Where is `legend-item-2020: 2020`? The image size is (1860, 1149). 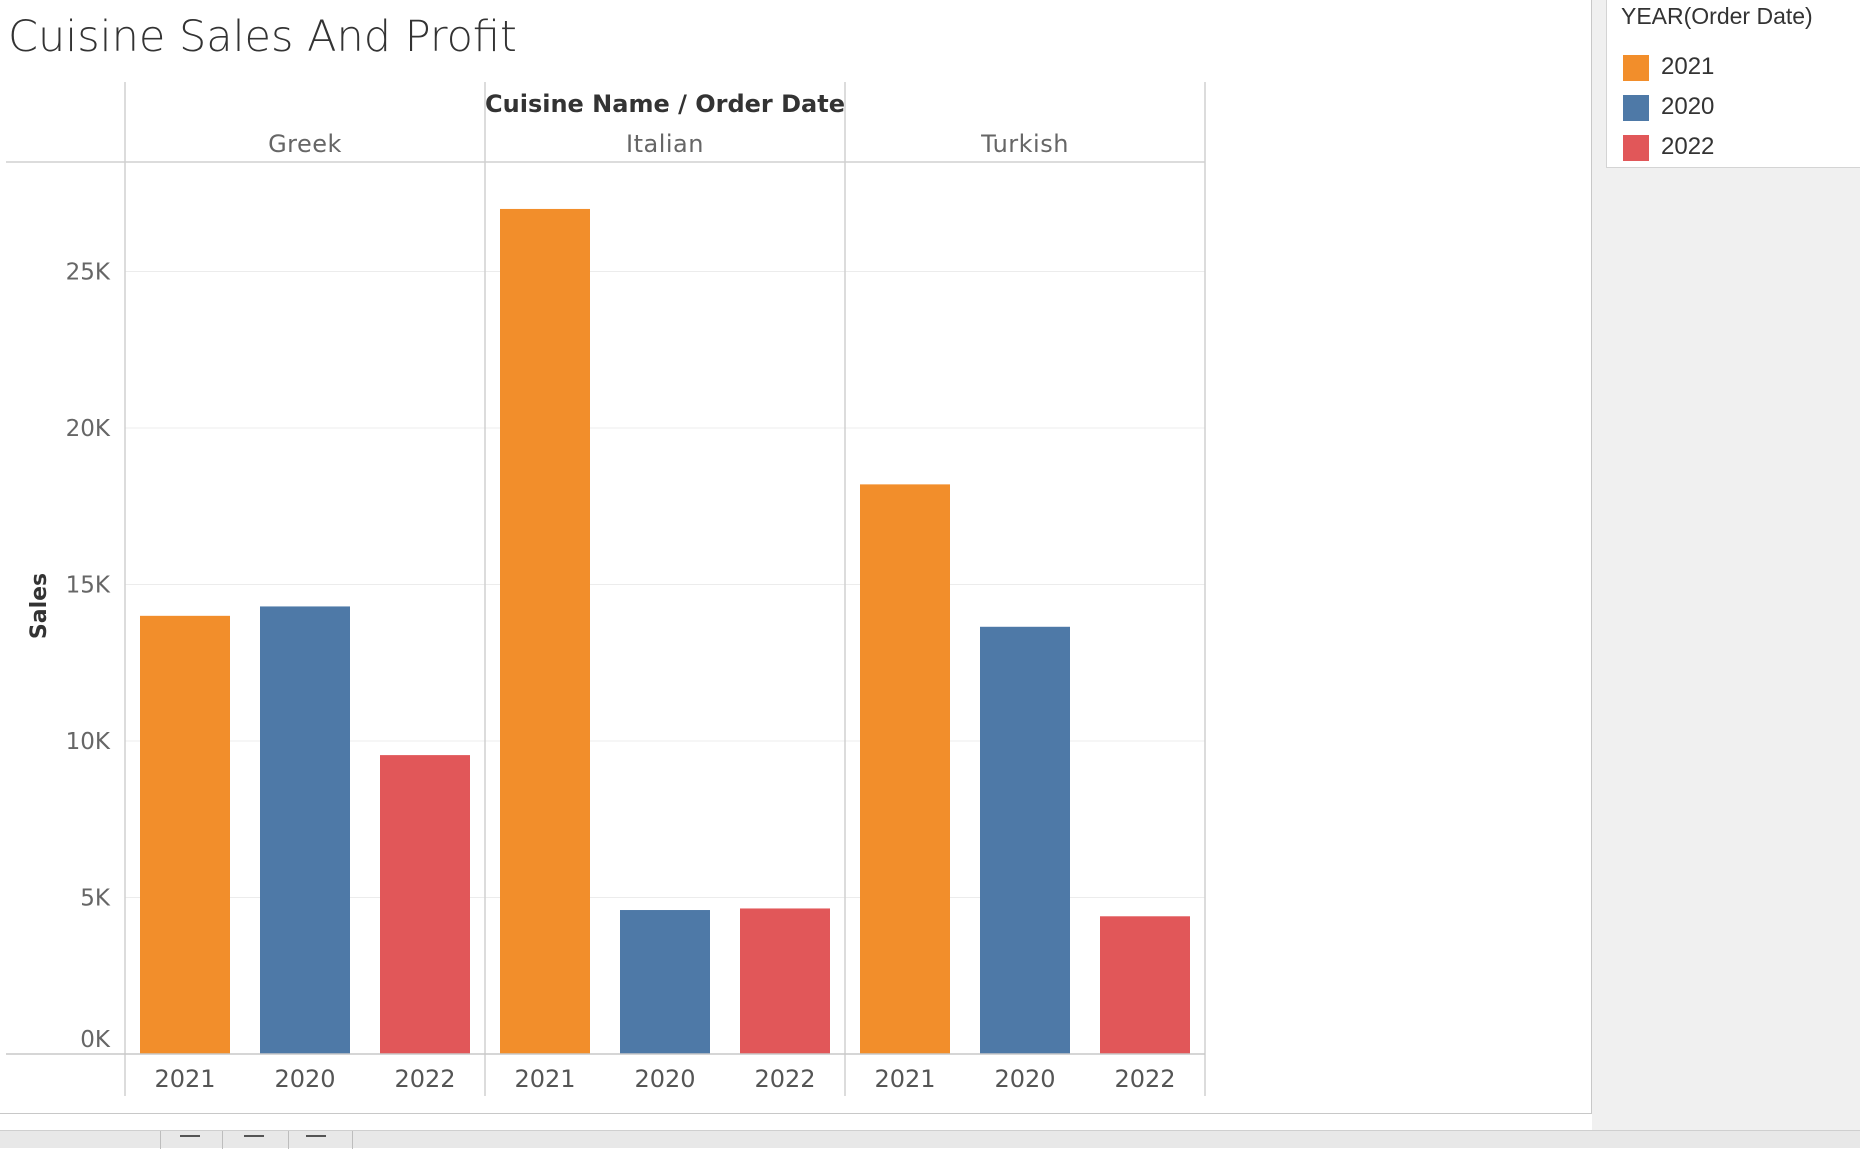
legend-item-2020: 2020 is located at coordinates (1730, 107).